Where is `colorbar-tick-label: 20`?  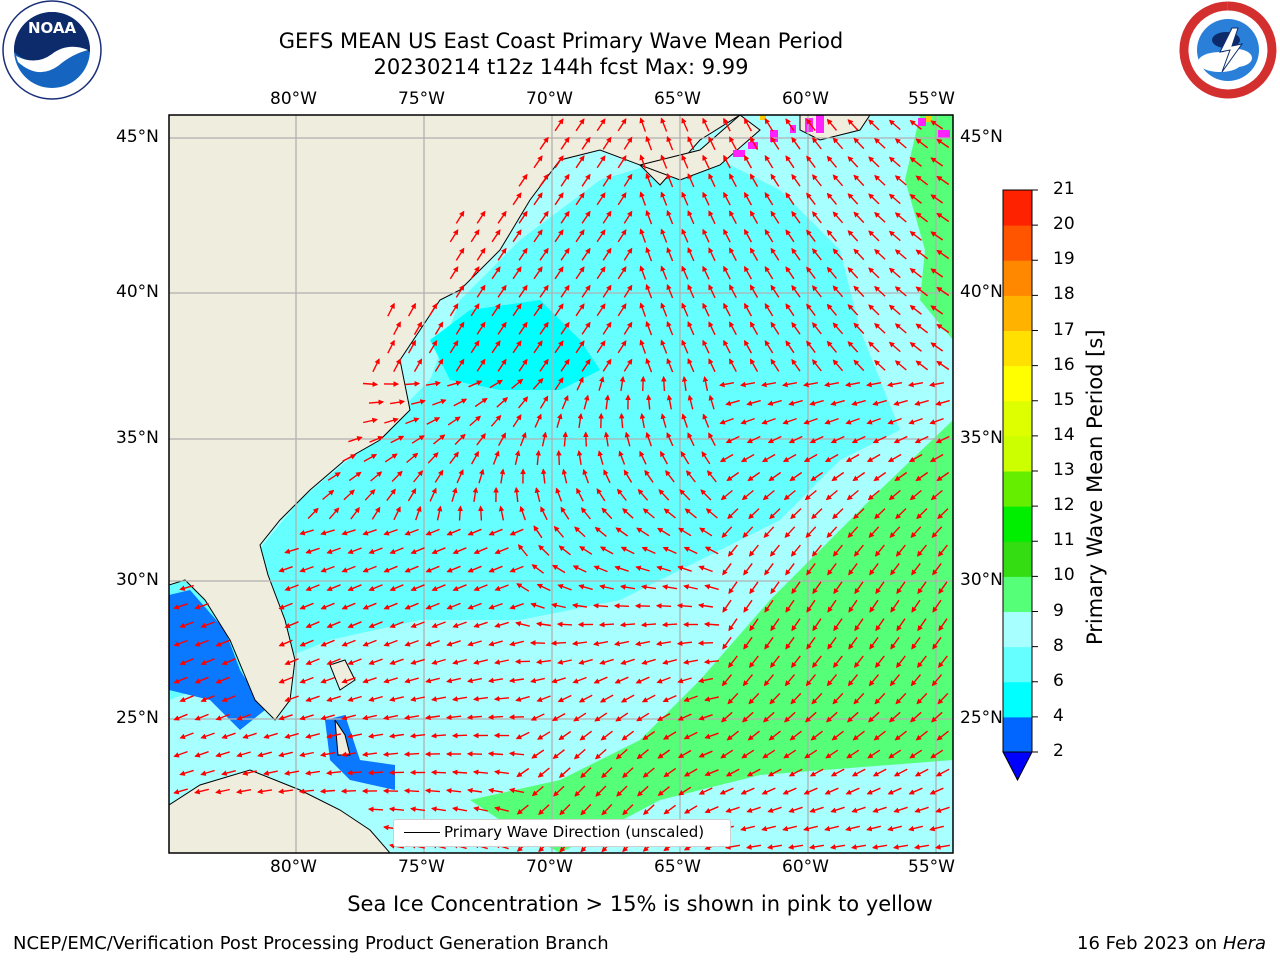 colorbar-tick-label: 20 is located at coordinates (1064, 224).